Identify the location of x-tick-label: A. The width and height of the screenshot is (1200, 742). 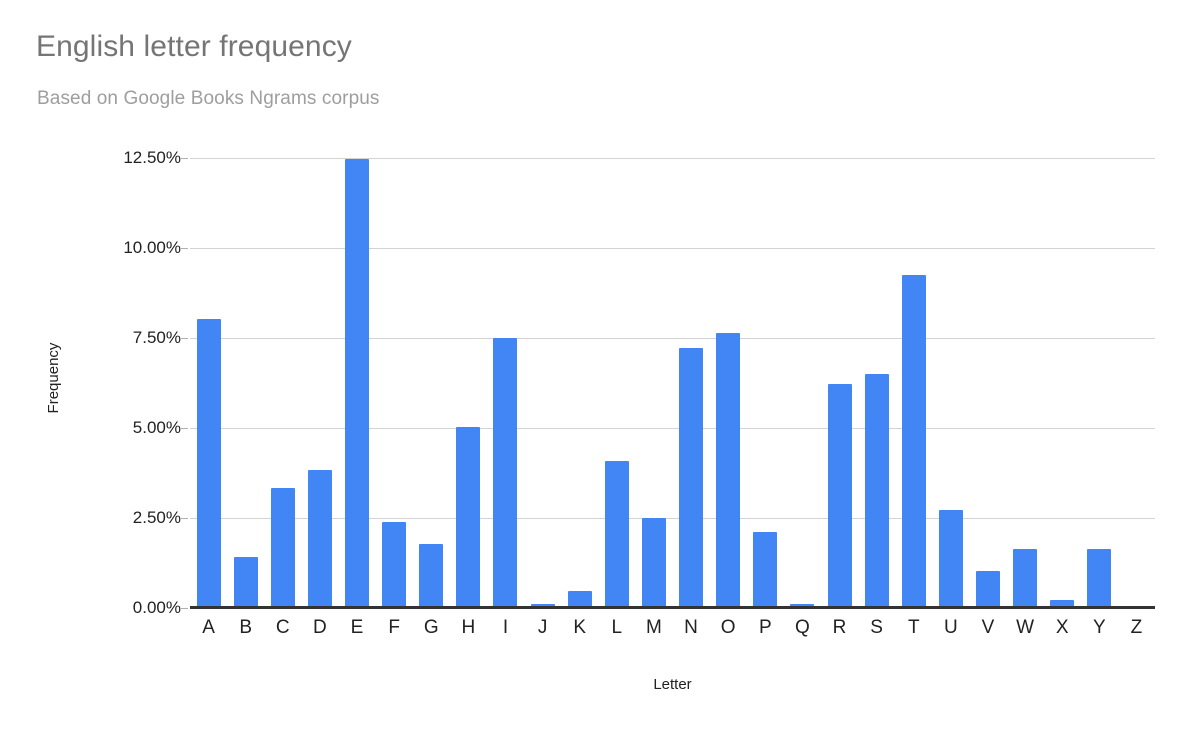
(208, 627).